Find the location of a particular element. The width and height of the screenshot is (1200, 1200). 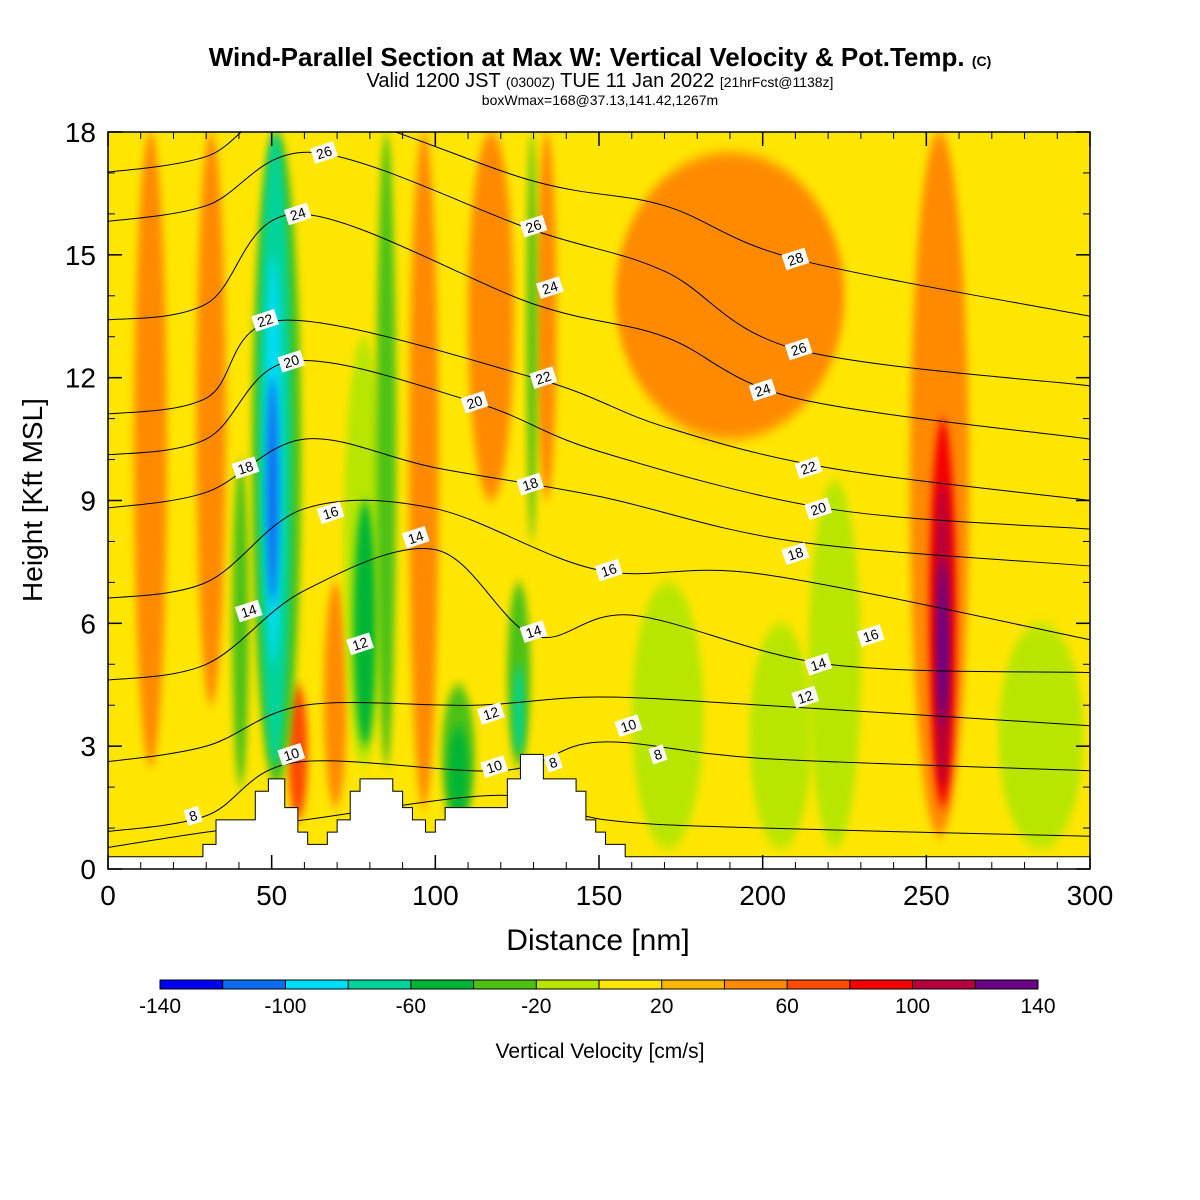

chart-title-suffix: (C) is located at coordinates (981, 61).